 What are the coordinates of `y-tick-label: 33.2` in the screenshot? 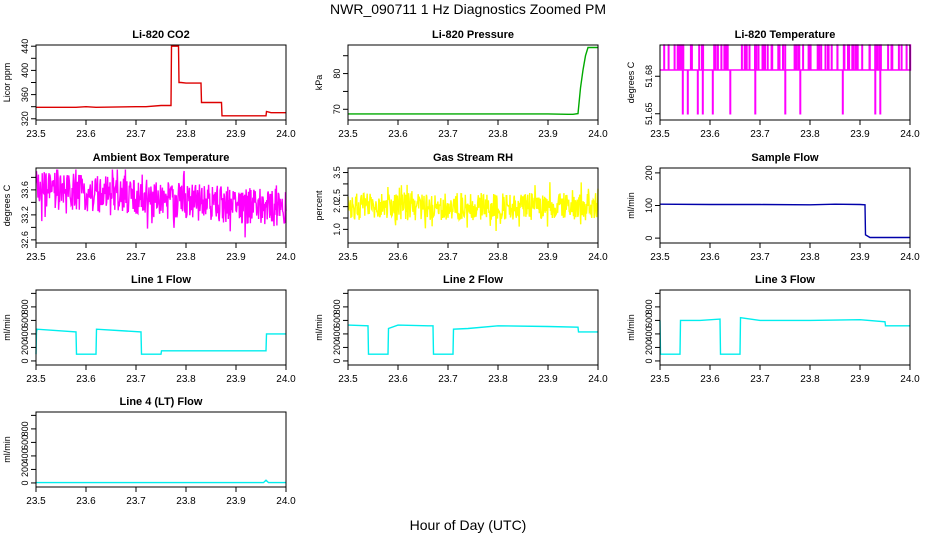 It's located at (25, 215).